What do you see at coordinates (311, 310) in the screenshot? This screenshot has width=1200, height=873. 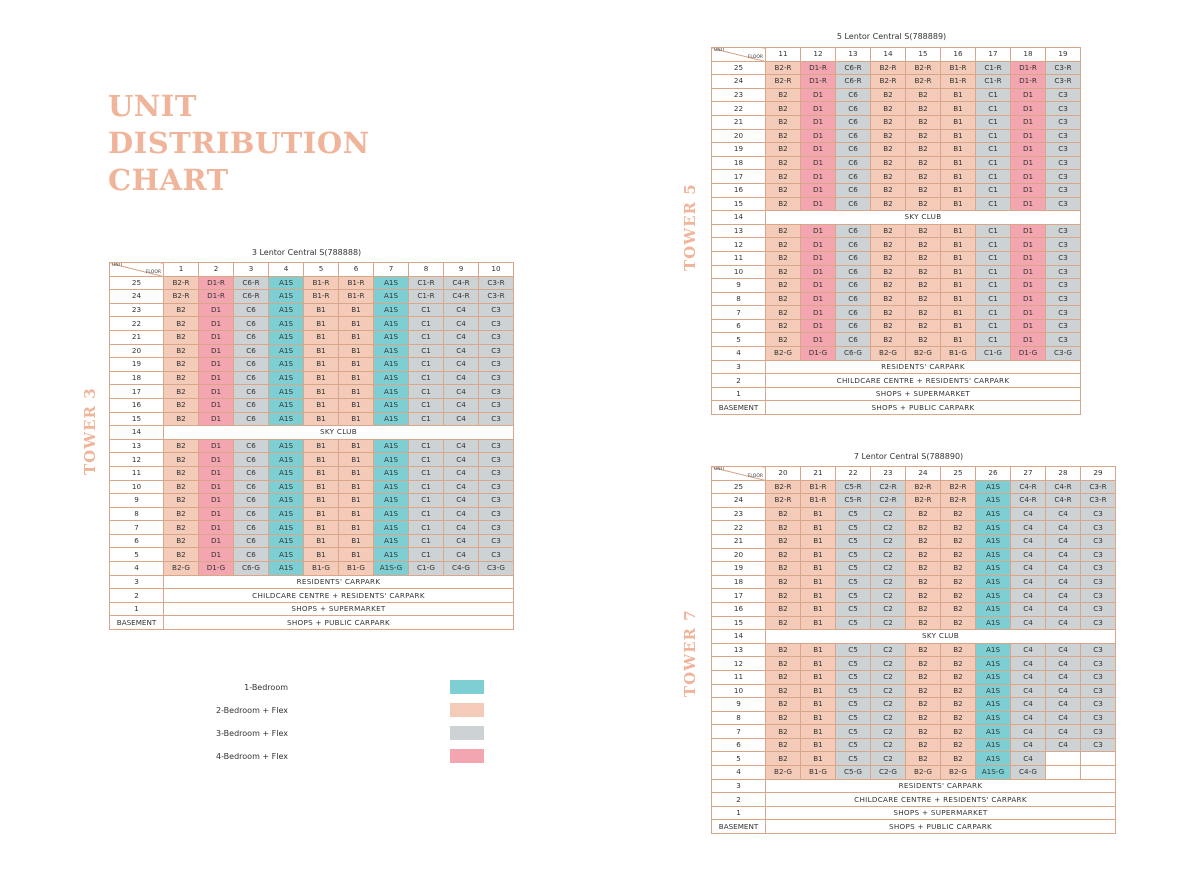 I see `floor-row: 23 B2 D1 C6 A1S B1 B1 A1S C1 C4 C3` at bounding box center [311, 310].